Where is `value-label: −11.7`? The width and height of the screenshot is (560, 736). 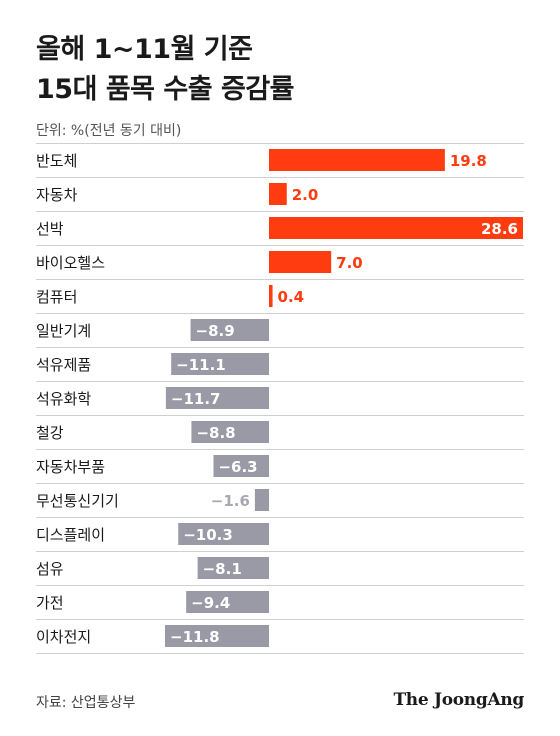 value-label: −11.7 is located at coordinates (196, 399).